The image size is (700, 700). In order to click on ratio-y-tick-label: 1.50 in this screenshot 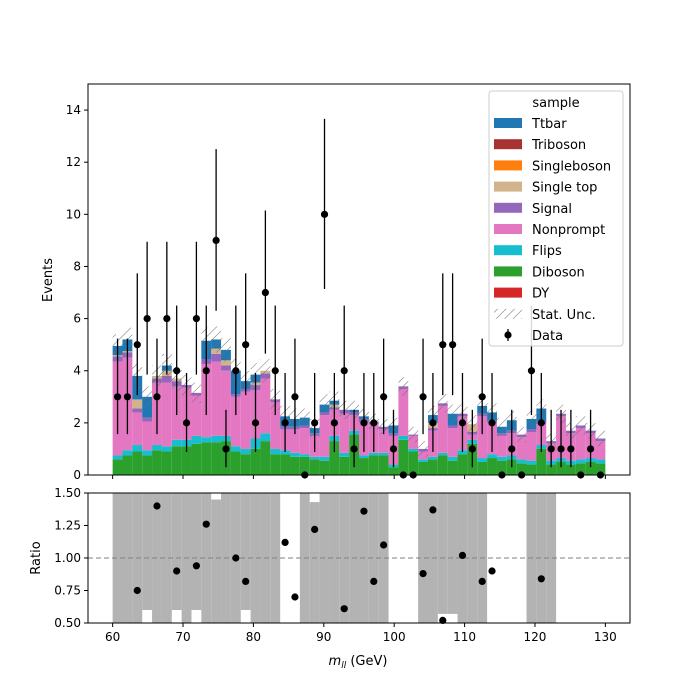, I will do `click(67, 493)`.